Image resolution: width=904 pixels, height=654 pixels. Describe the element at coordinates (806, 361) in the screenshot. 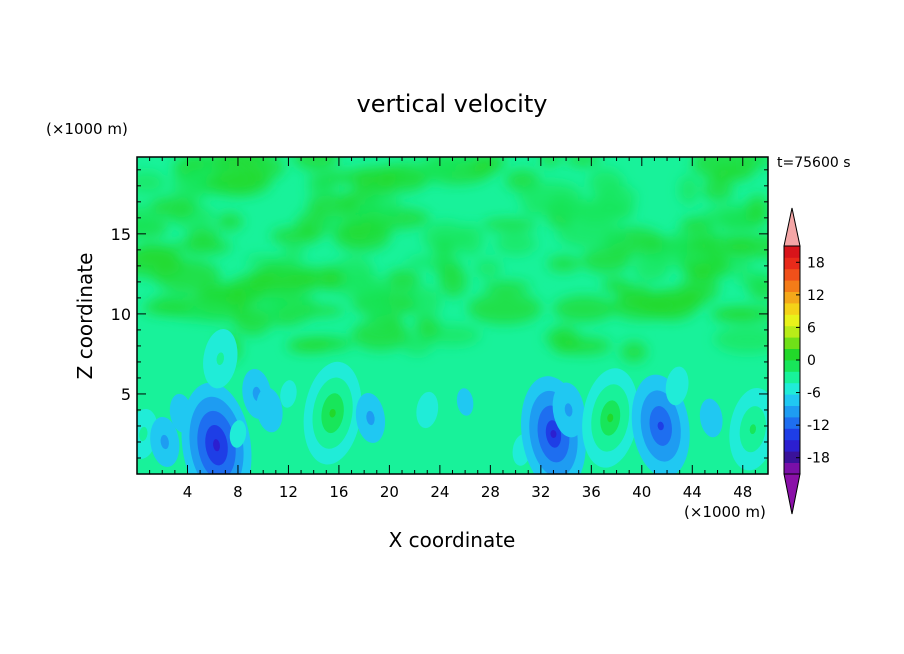

I see `colorbar: 18 12 6 0 -6 -12 -18` at that location.